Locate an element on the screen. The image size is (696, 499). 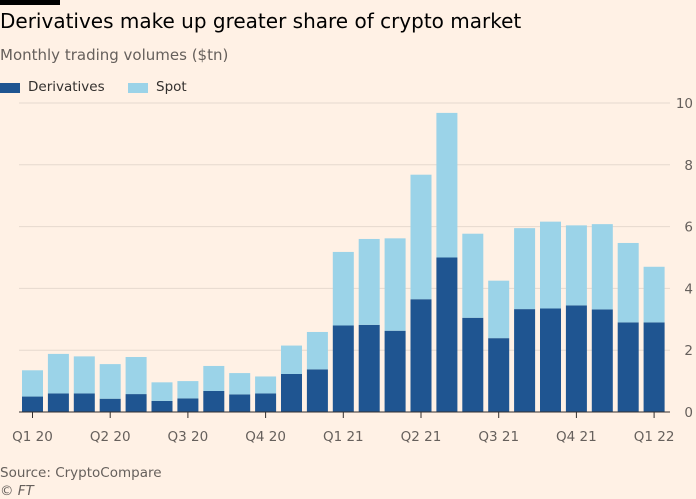
ft-credit: © FT is located at coordinates (17, 491).